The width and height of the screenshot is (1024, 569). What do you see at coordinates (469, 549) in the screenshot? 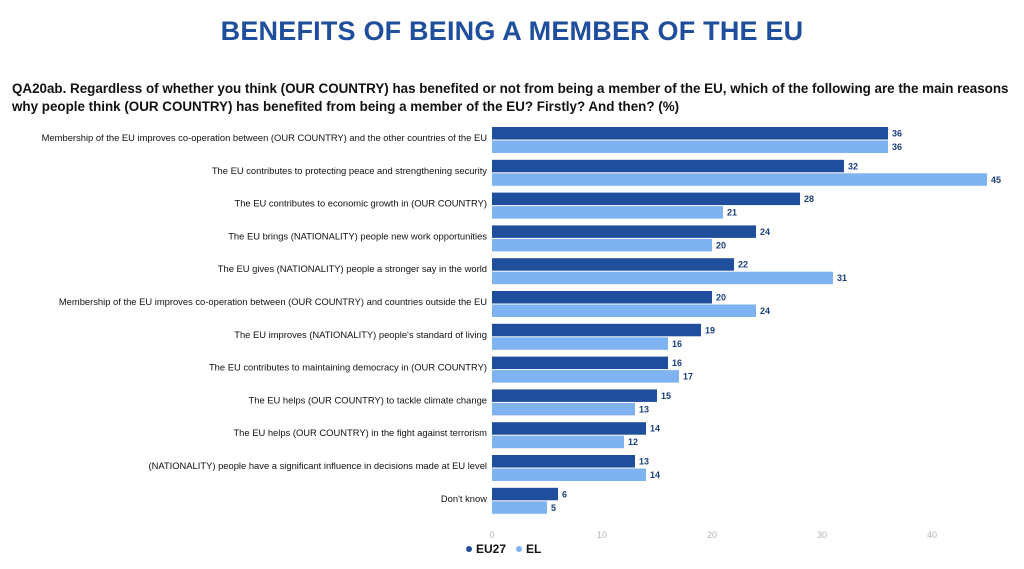
I see `legend-swatch-eu27` at bounding box center [469, 549].